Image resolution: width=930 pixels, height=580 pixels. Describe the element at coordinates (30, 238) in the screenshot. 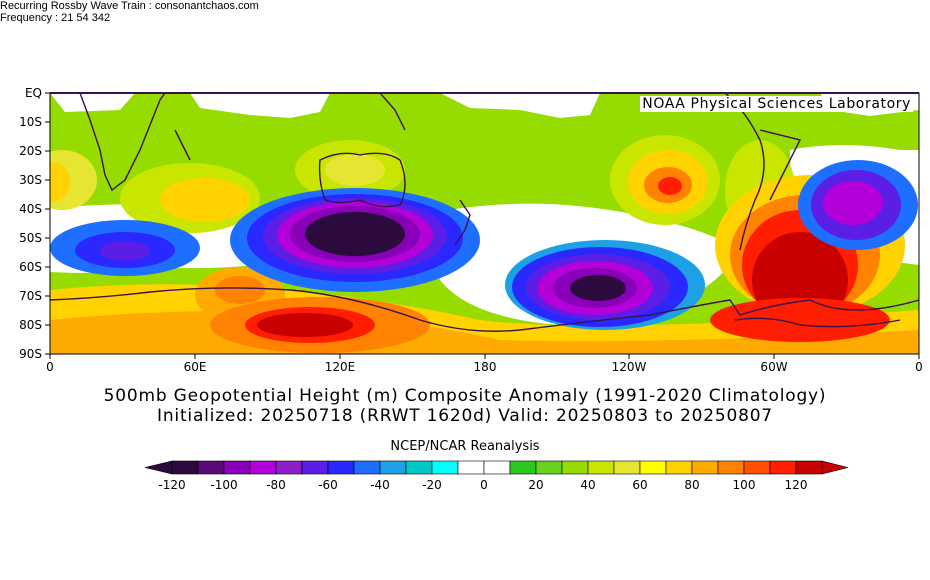

I see `lat-label: 50S` at that location.